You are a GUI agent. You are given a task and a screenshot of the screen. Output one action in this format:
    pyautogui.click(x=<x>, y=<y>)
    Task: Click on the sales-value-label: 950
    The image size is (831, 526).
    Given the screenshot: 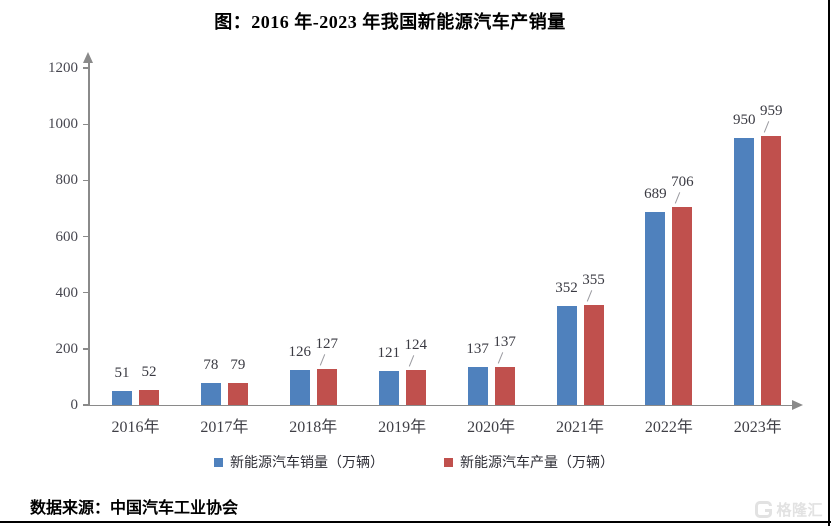 What is the action you would take?
    pyautogui.click(x=744, y=120)
    